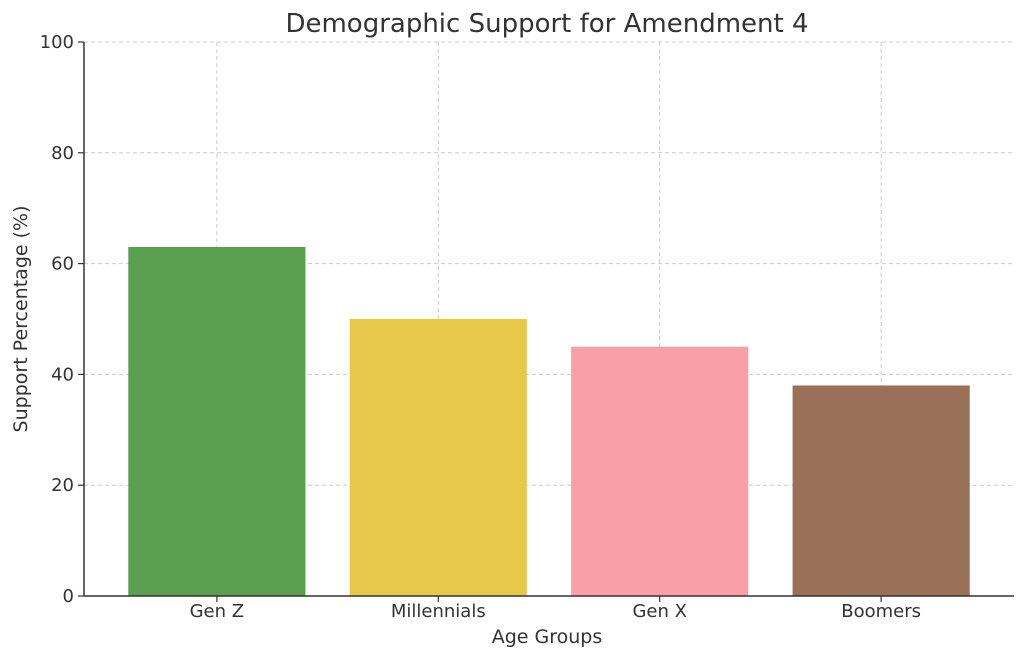  What do you see at coordinates (438, 611) in the screenshot?
I see `x-tick-label: Millennials` at bounding box center [438, 611].